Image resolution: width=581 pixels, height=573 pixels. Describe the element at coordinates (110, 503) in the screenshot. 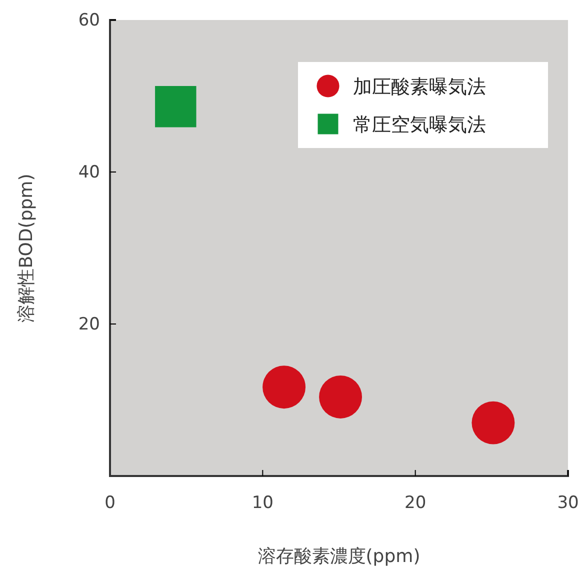

I see `x-tick-label: 0` at that location.